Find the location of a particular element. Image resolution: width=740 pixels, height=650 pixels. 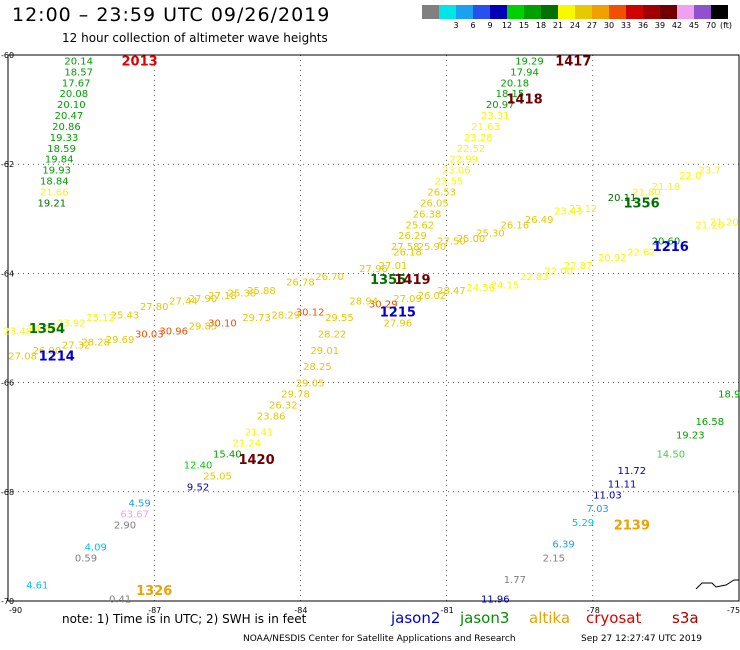

swh-reading: 12.40 is located at coordinates (198, 466).